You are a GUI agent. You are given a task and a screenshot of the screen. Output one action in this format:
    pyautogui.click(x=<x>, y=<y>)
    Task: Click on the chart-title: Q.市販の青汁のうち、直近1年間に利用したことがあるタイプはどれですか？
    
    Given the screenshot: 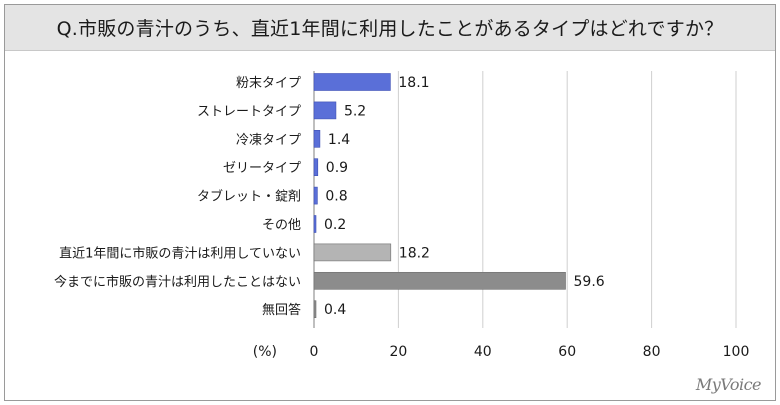 What is the action you would take?
    pyautogui.click(x=390, y=29)
    